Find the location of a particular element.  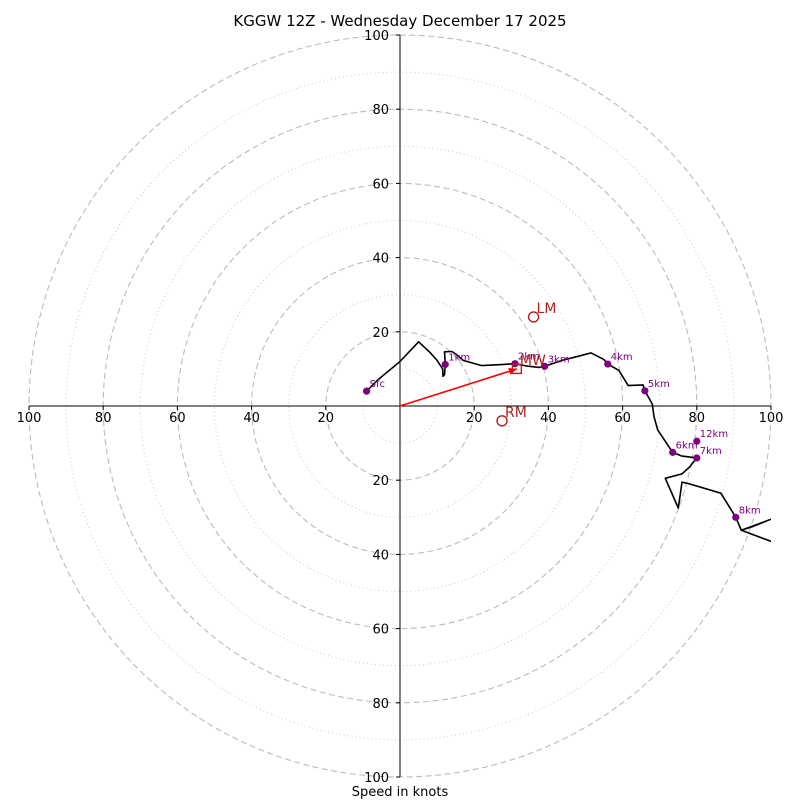

height-label-1km: 1km is located at coordinates (459, 357).